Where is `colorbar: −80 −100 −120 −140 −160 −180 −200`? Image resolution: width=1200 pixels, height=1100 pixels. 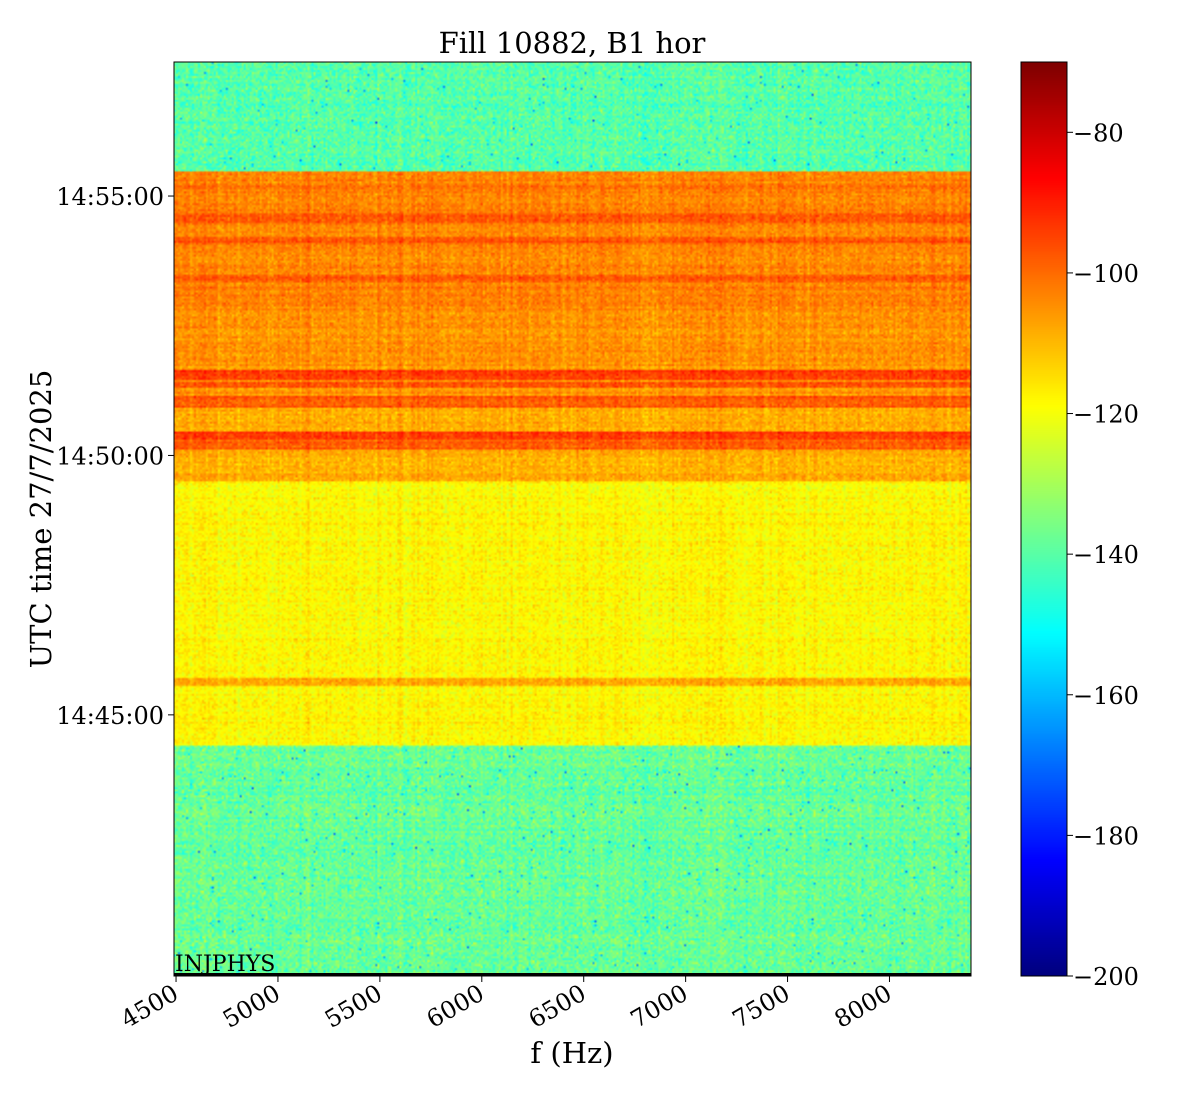
colorbar: −80 −100 −120 −140 −160 −180 −200 is located at coordinates (1079, 526).